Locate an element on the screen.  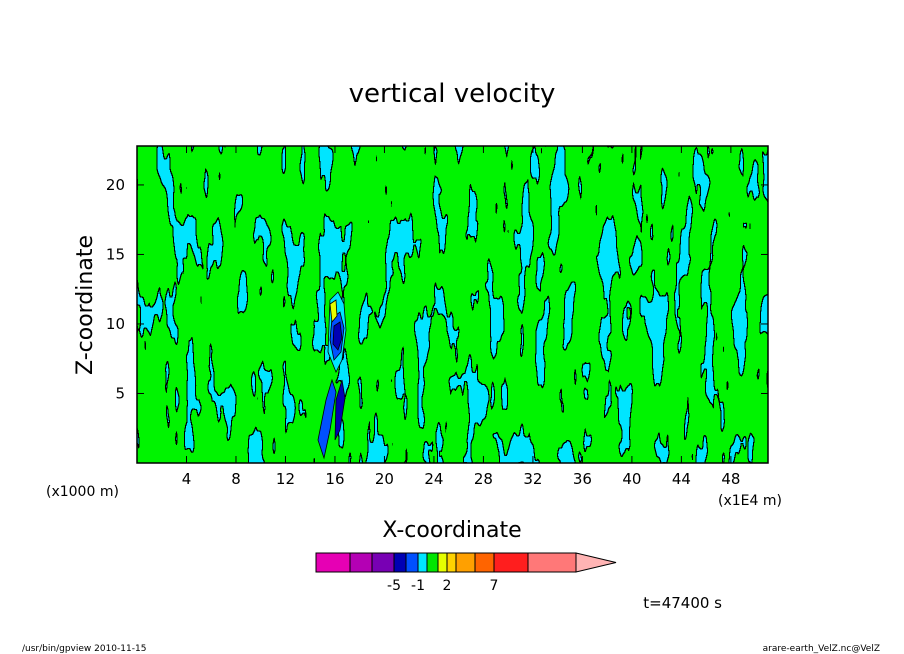
x-tick-label: 20 is located at coordinates (384, 479).